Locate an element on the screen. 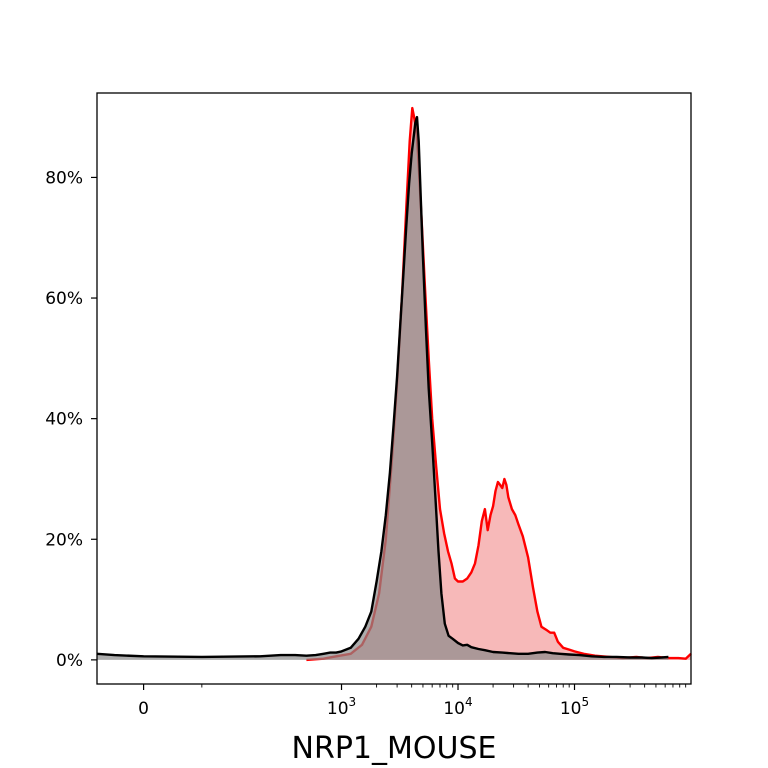 This screenshot has height=768, width=768. x-tick-label: 10³ is located at coordinates (341, 707).